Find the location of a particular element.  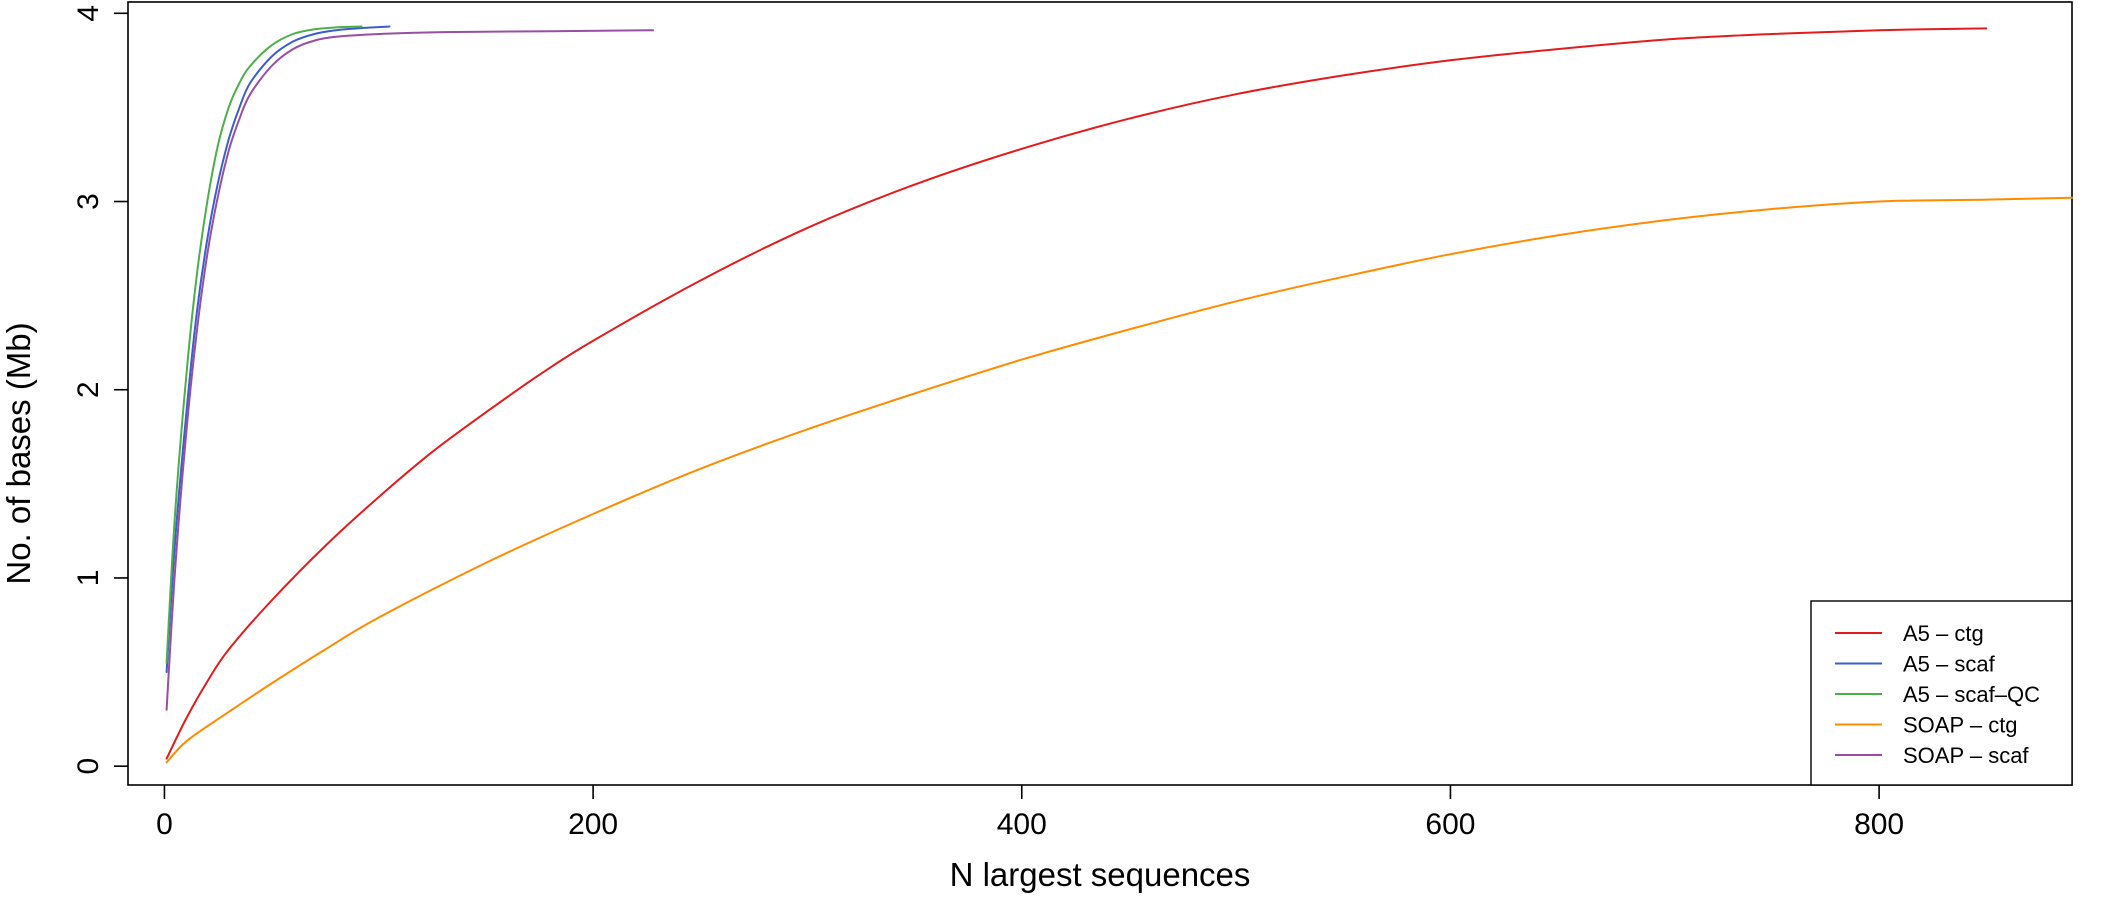

x-axis: 0 200 400 600 800 is located at coordinates (1030, 813).